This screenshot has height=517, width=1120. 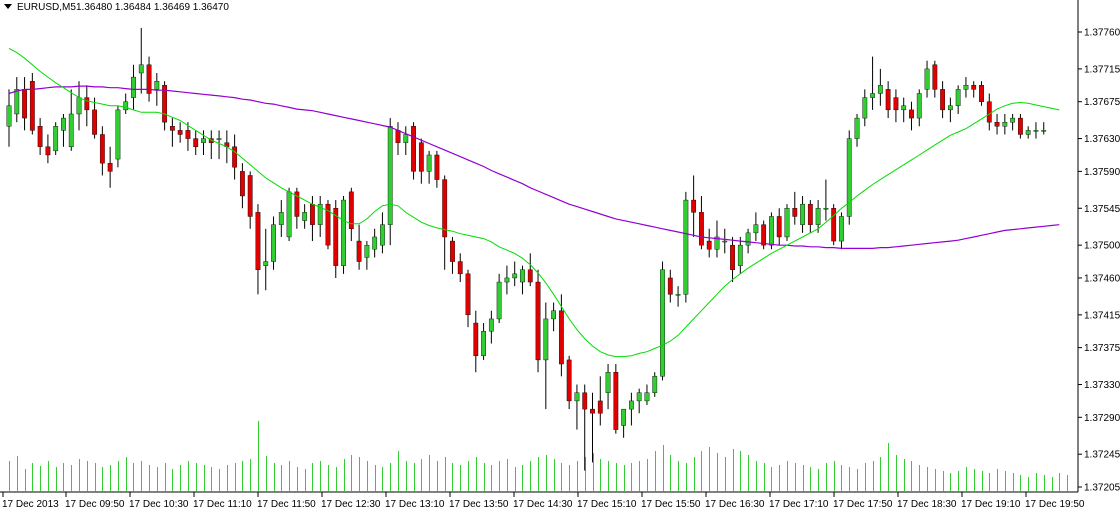 What do you see at coordinates (1102, 418) in the screenshot?
I see `y-tick-label: 1.37290` at bounding box center [1102, 418].